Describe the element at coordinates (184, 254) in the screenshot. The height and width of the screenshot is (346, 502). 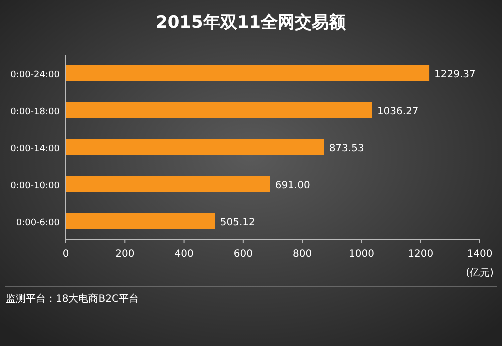
I see `x-tick-label: 400` at that location.